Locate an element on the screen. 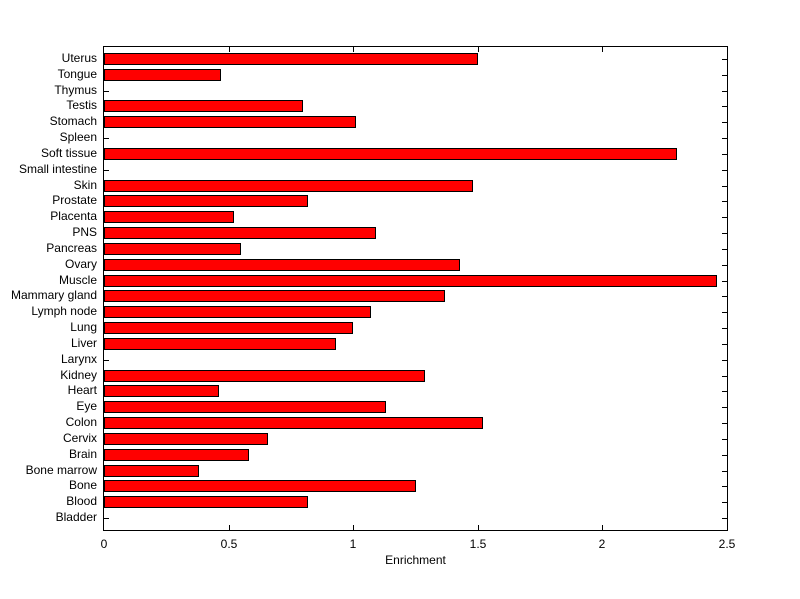 Image resolution: width=800 pixels, height=599 pixels. y-axis-label: Larynx is located at coordinates (78, 359).